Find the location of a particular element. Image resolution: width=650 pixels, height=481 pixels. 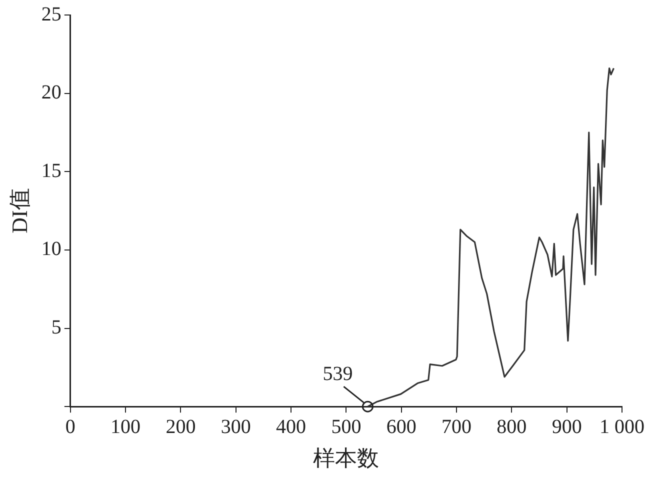

x-tick-label: 600 is located at coordinates (401, 427).